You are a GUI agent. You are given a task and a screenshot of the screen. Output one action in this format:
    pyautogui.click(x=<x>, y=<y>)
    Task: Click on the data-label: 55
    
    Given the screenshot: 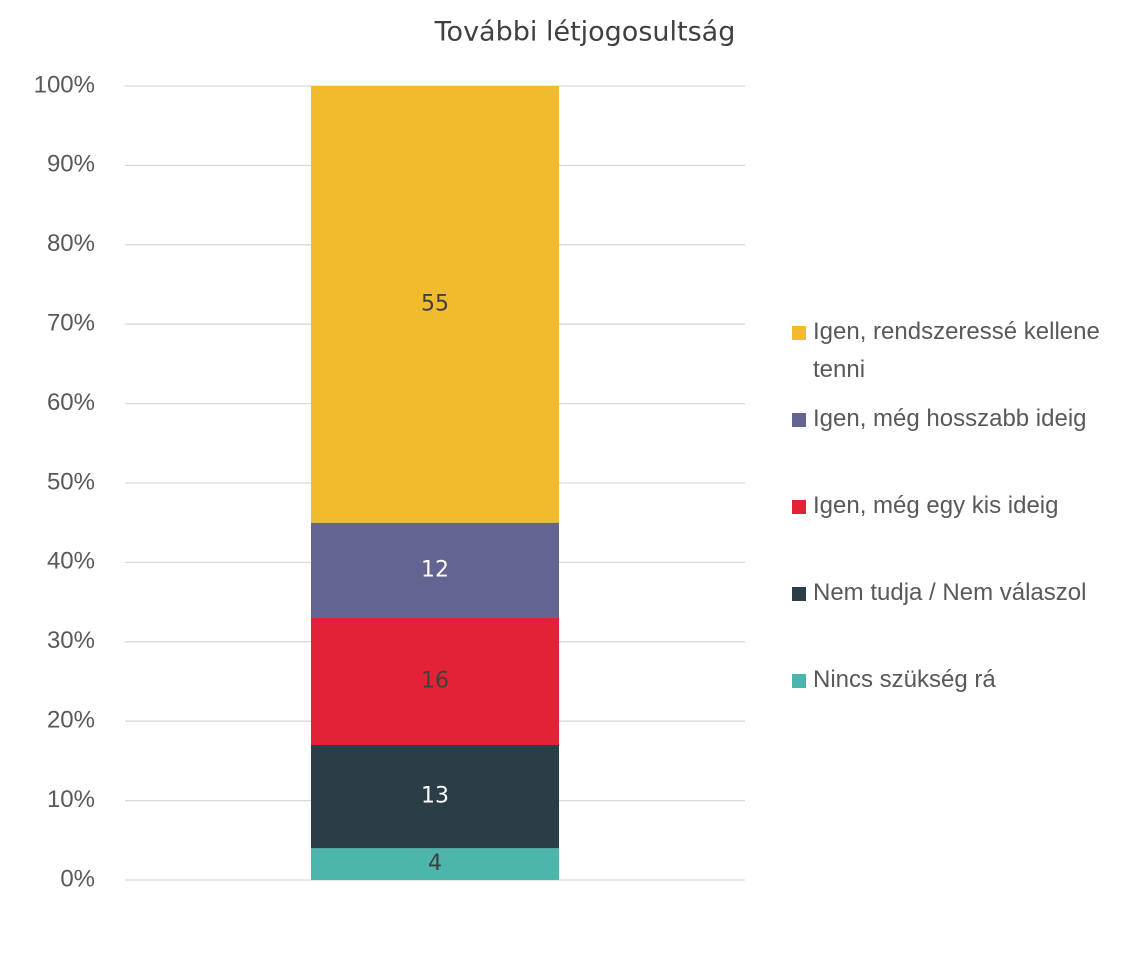 What is the action you would take?
    pyautogui.click(x=435, y=303)
    